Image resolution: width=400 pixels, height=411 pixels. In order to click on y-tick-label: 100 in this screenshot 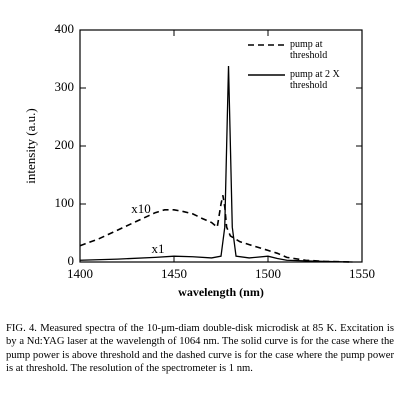, I will do `click(65, 202)`.